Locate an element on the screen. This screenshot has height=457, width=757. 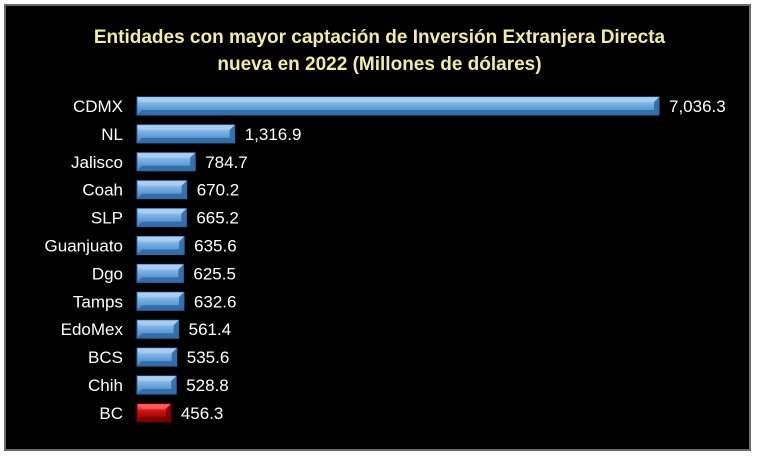
value-label: 528.8 is located at coordinates (207, 385).